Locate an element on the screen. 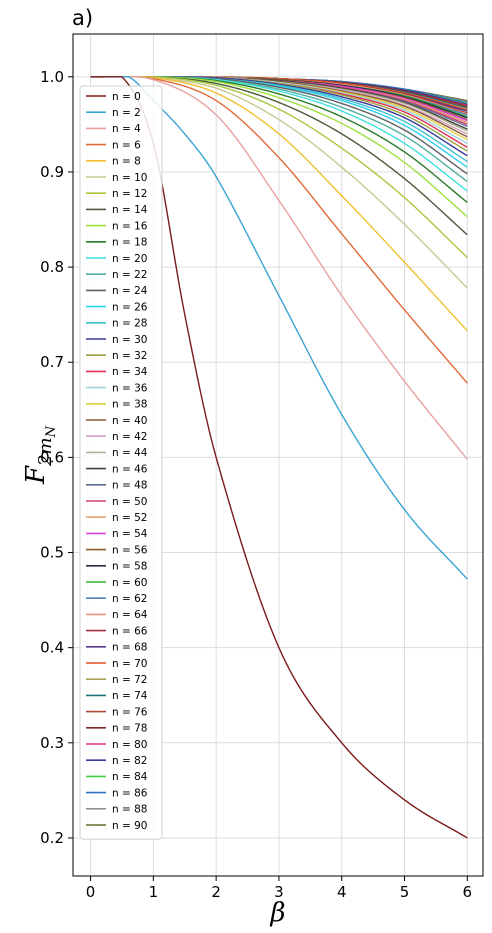 Image resolution: width=492 pixels, height=933 pixels. x-tick-label: 4 is located at coordinates (342, 892).